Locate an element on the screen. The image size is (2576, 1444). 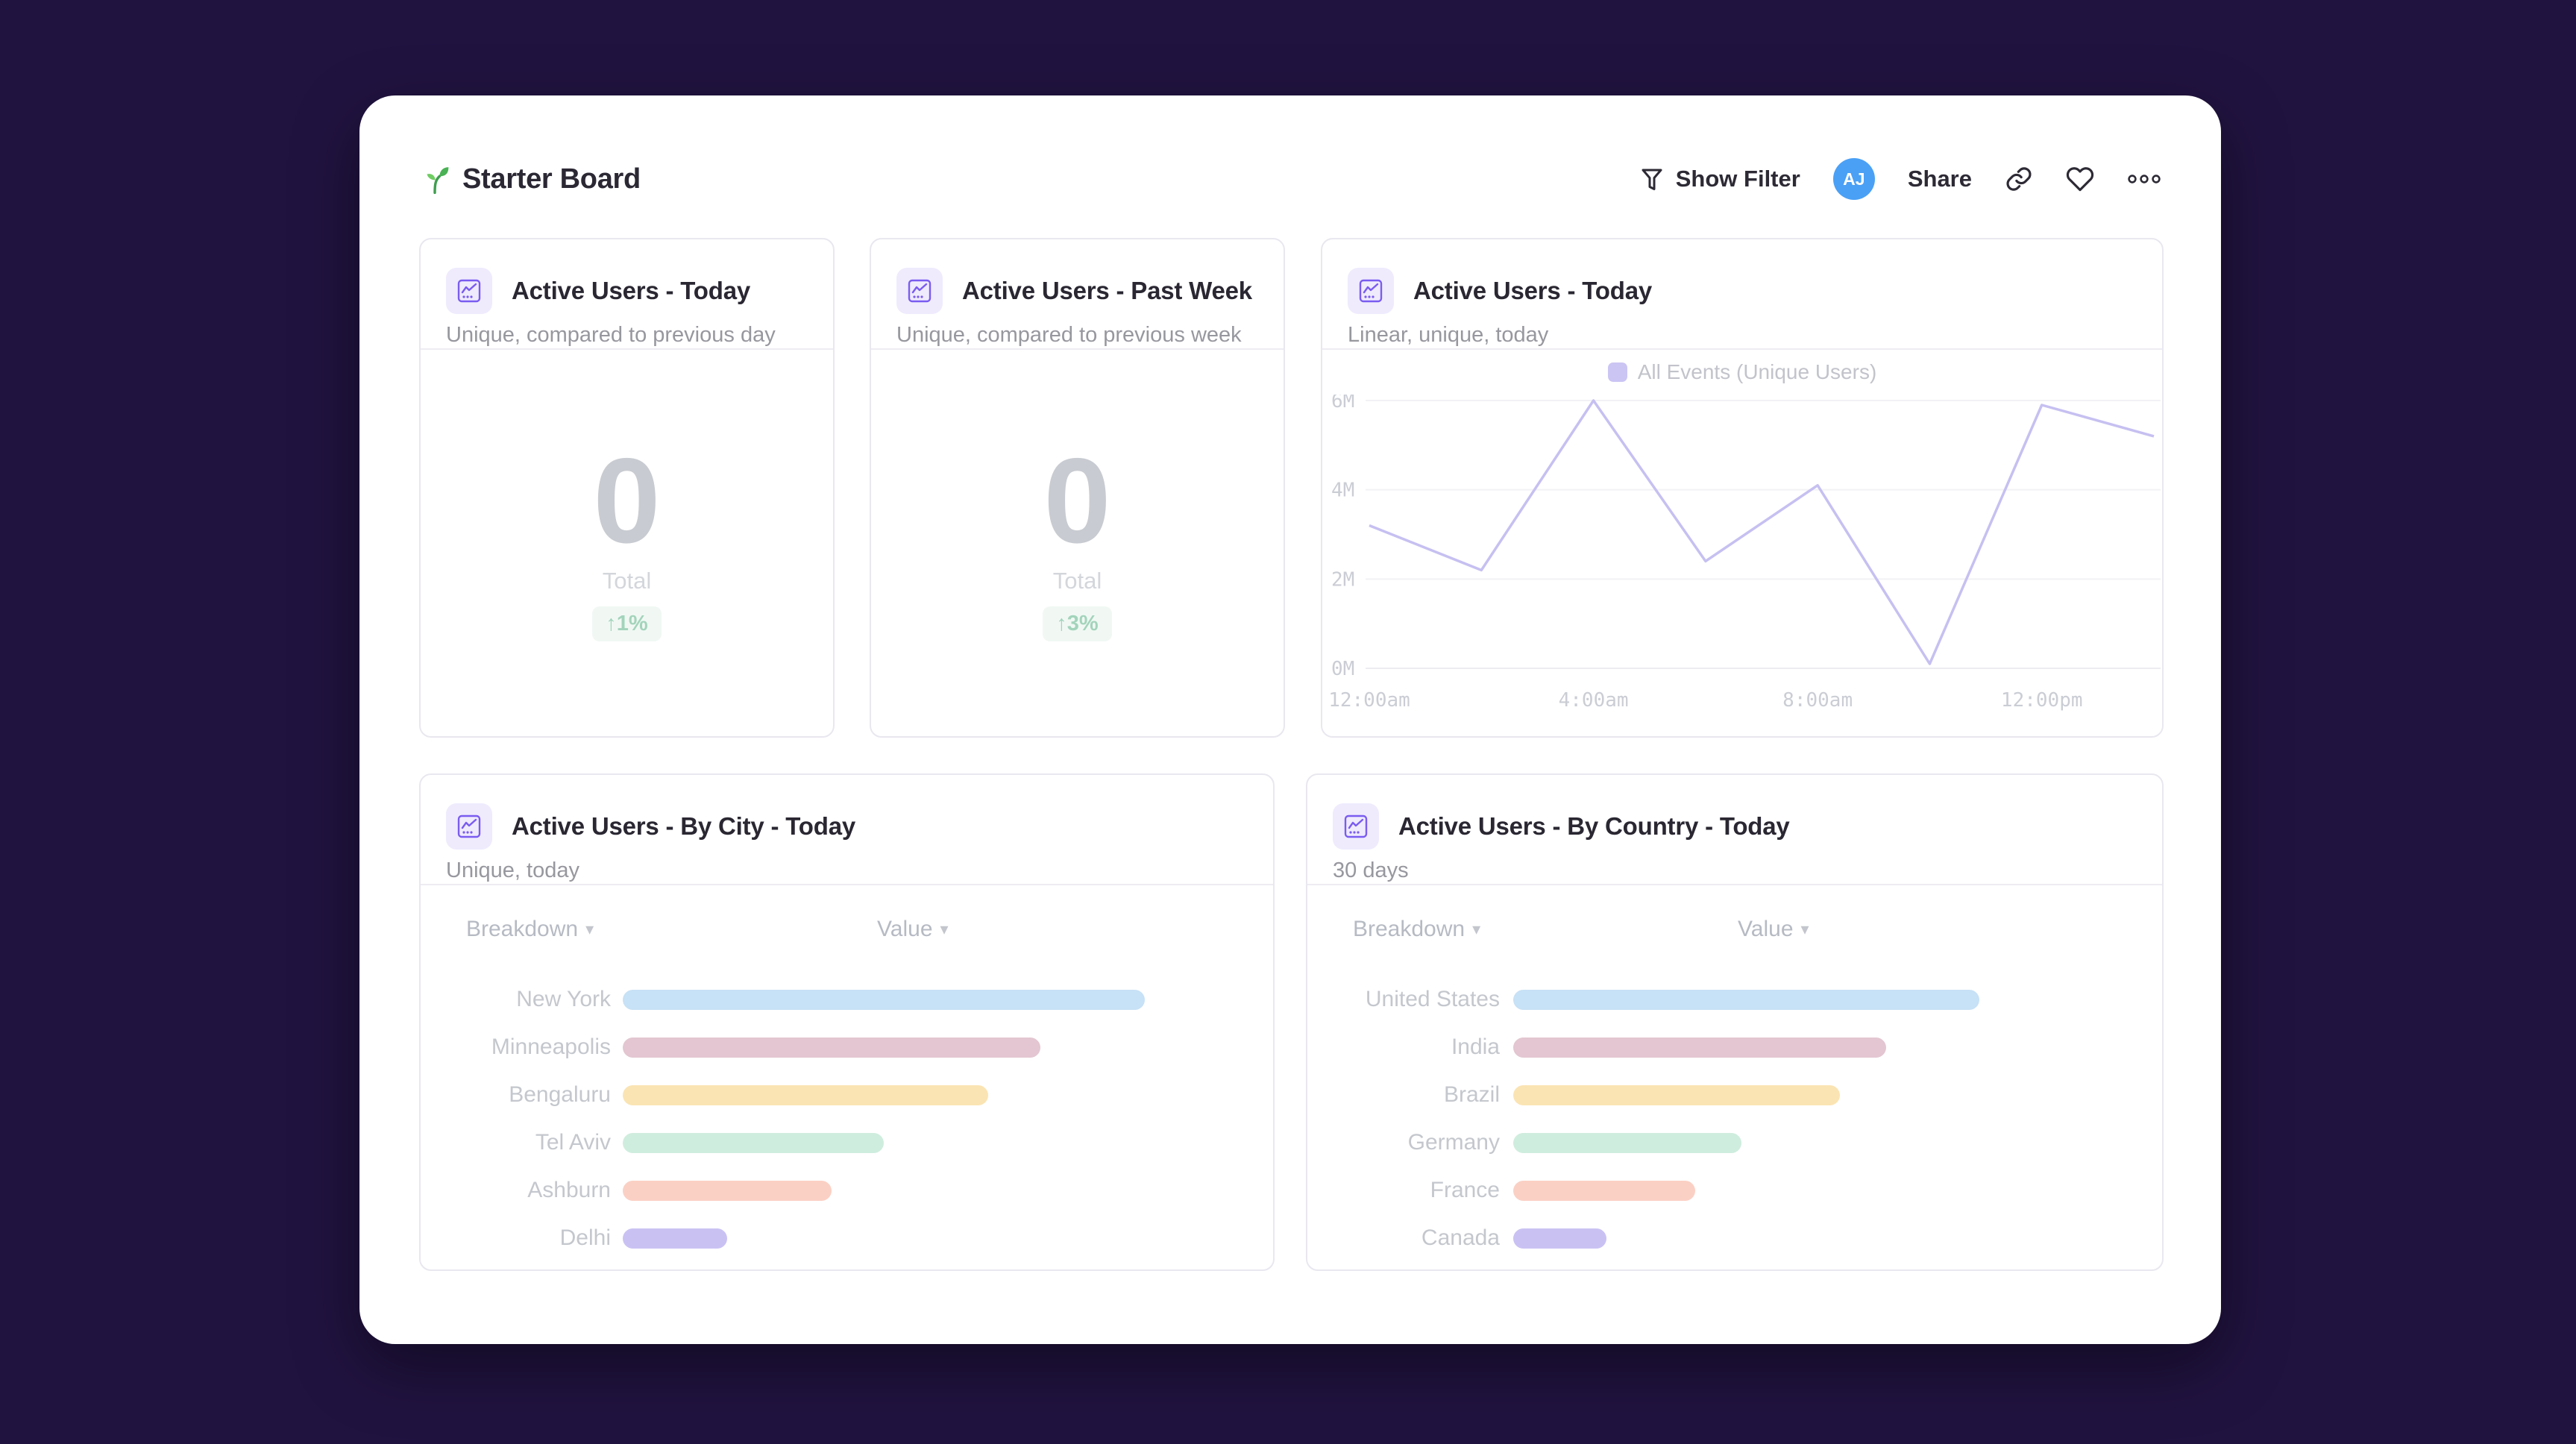
avatar: AJ is located at coordinates (1854, 179).